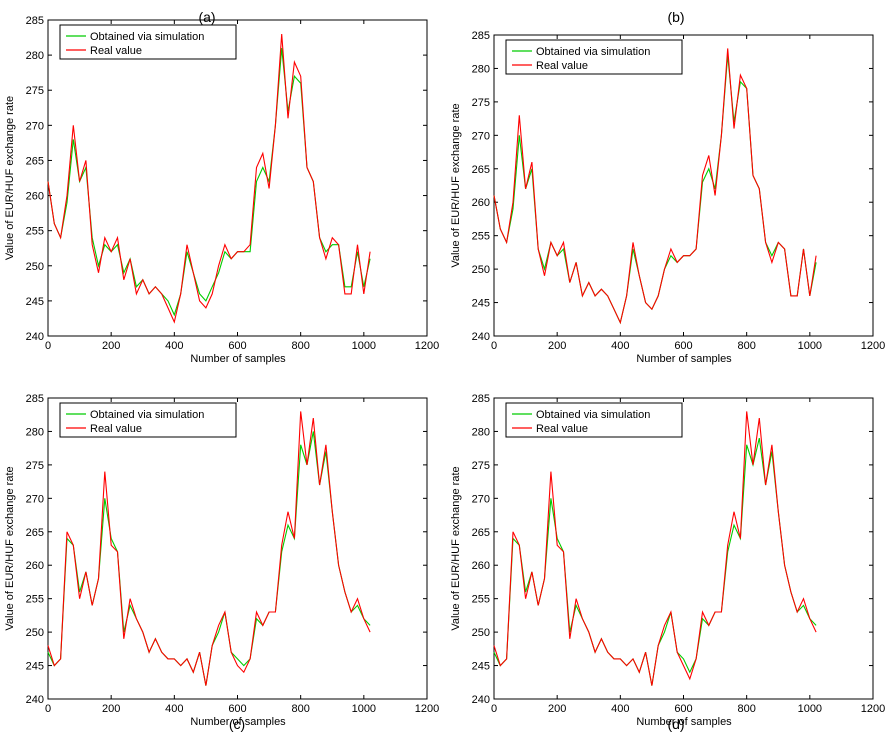 Image resolution: width=886 pixels, height=741 pixels. I want to click on panel-label: (a), so click(206, 17).